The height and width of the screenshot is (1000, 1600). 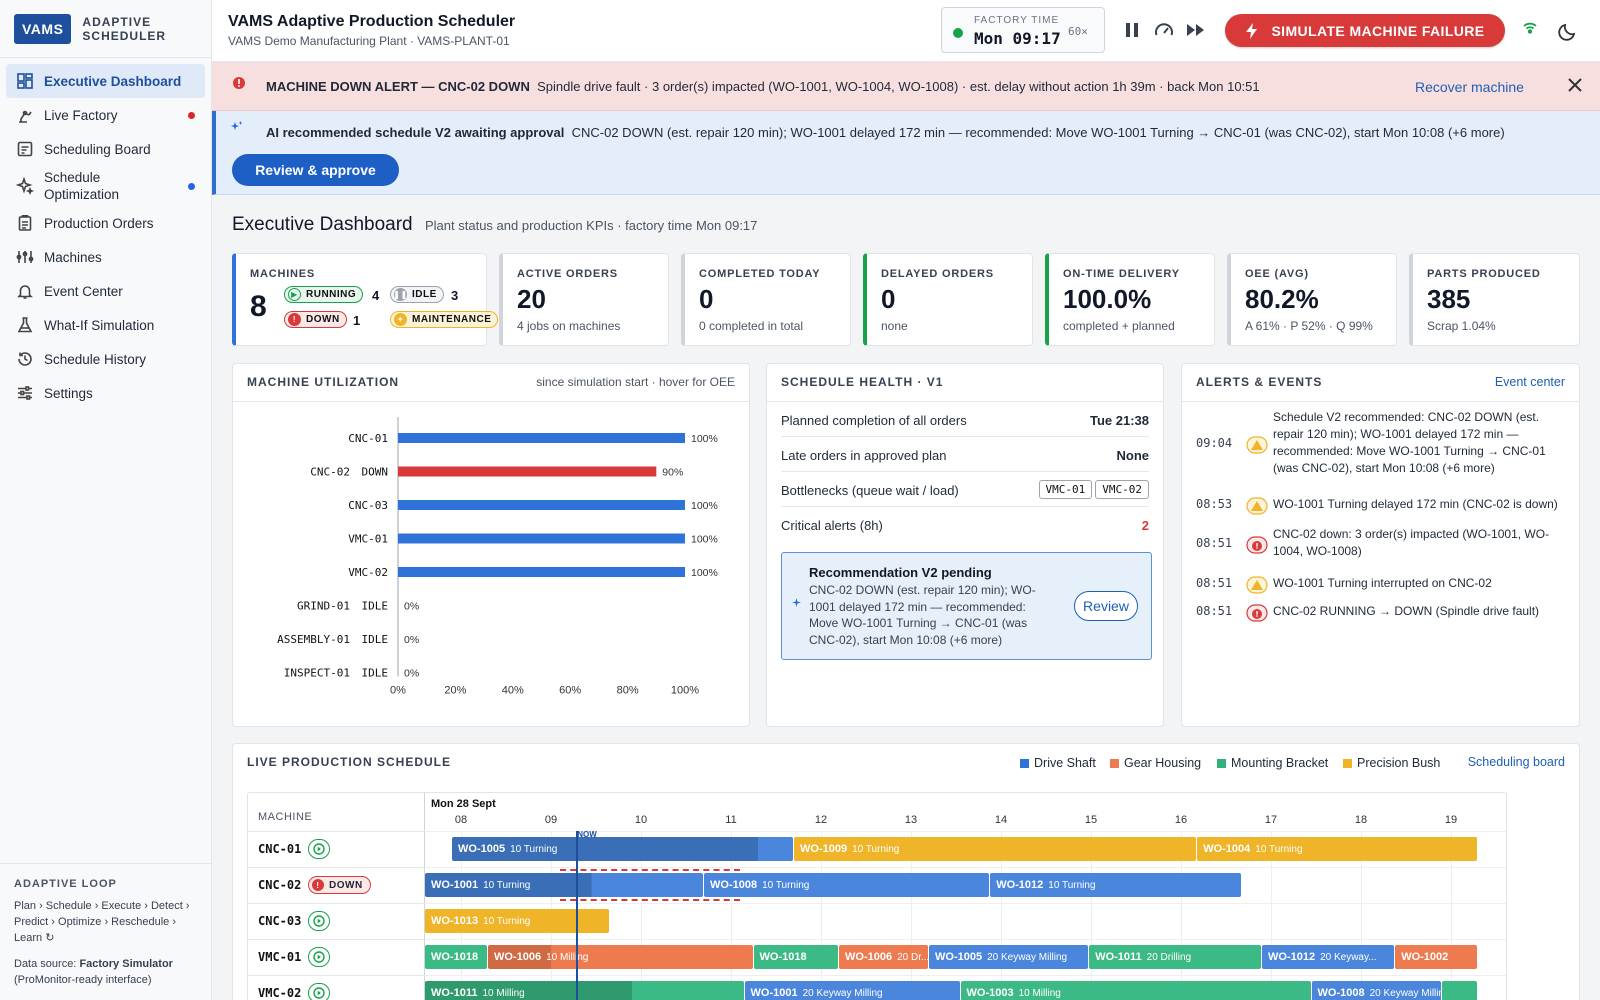 What do you see at coordinates (1106, 606) in the screenshot?
I see `review-button: Review` at bounding box center [1106, 606].